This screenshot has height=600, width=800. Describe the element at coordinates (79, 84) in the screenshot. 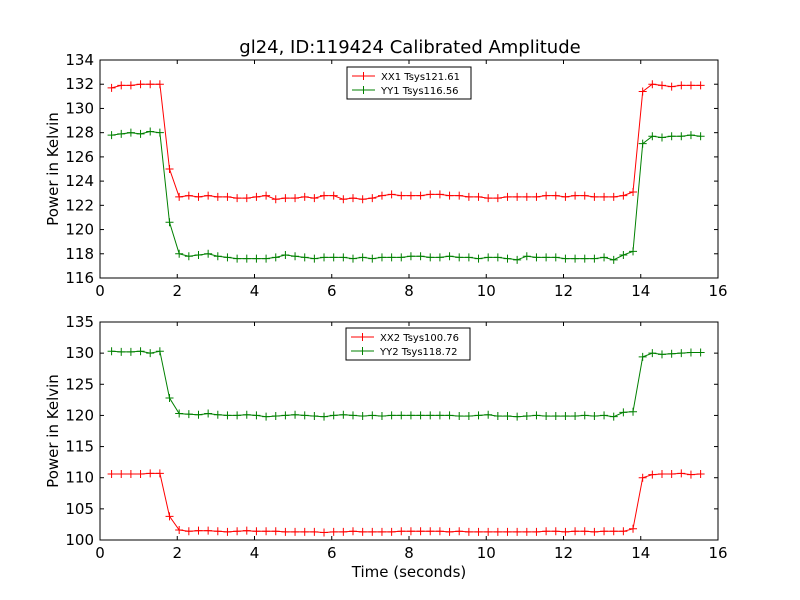

I see `y-tick-label: 132` at that location.